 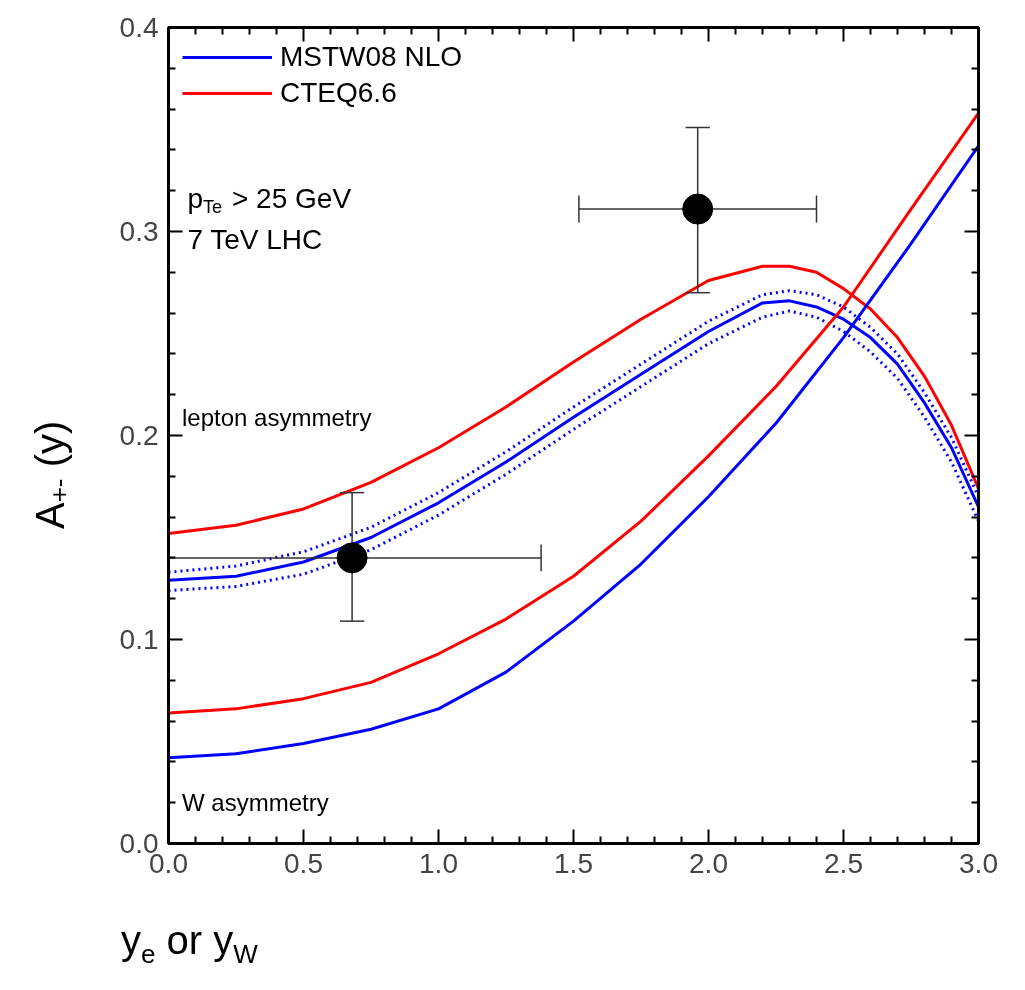 What do you see at coordinates (371, 57) in the screenshot?
I see `legend-label: MSTW08 NLO` at bounding box center [371, 57].